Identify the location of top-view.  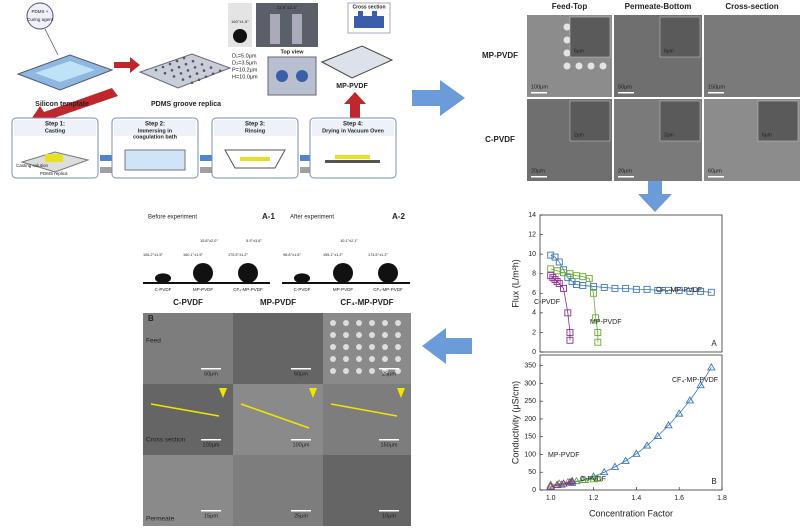
(292, 76).